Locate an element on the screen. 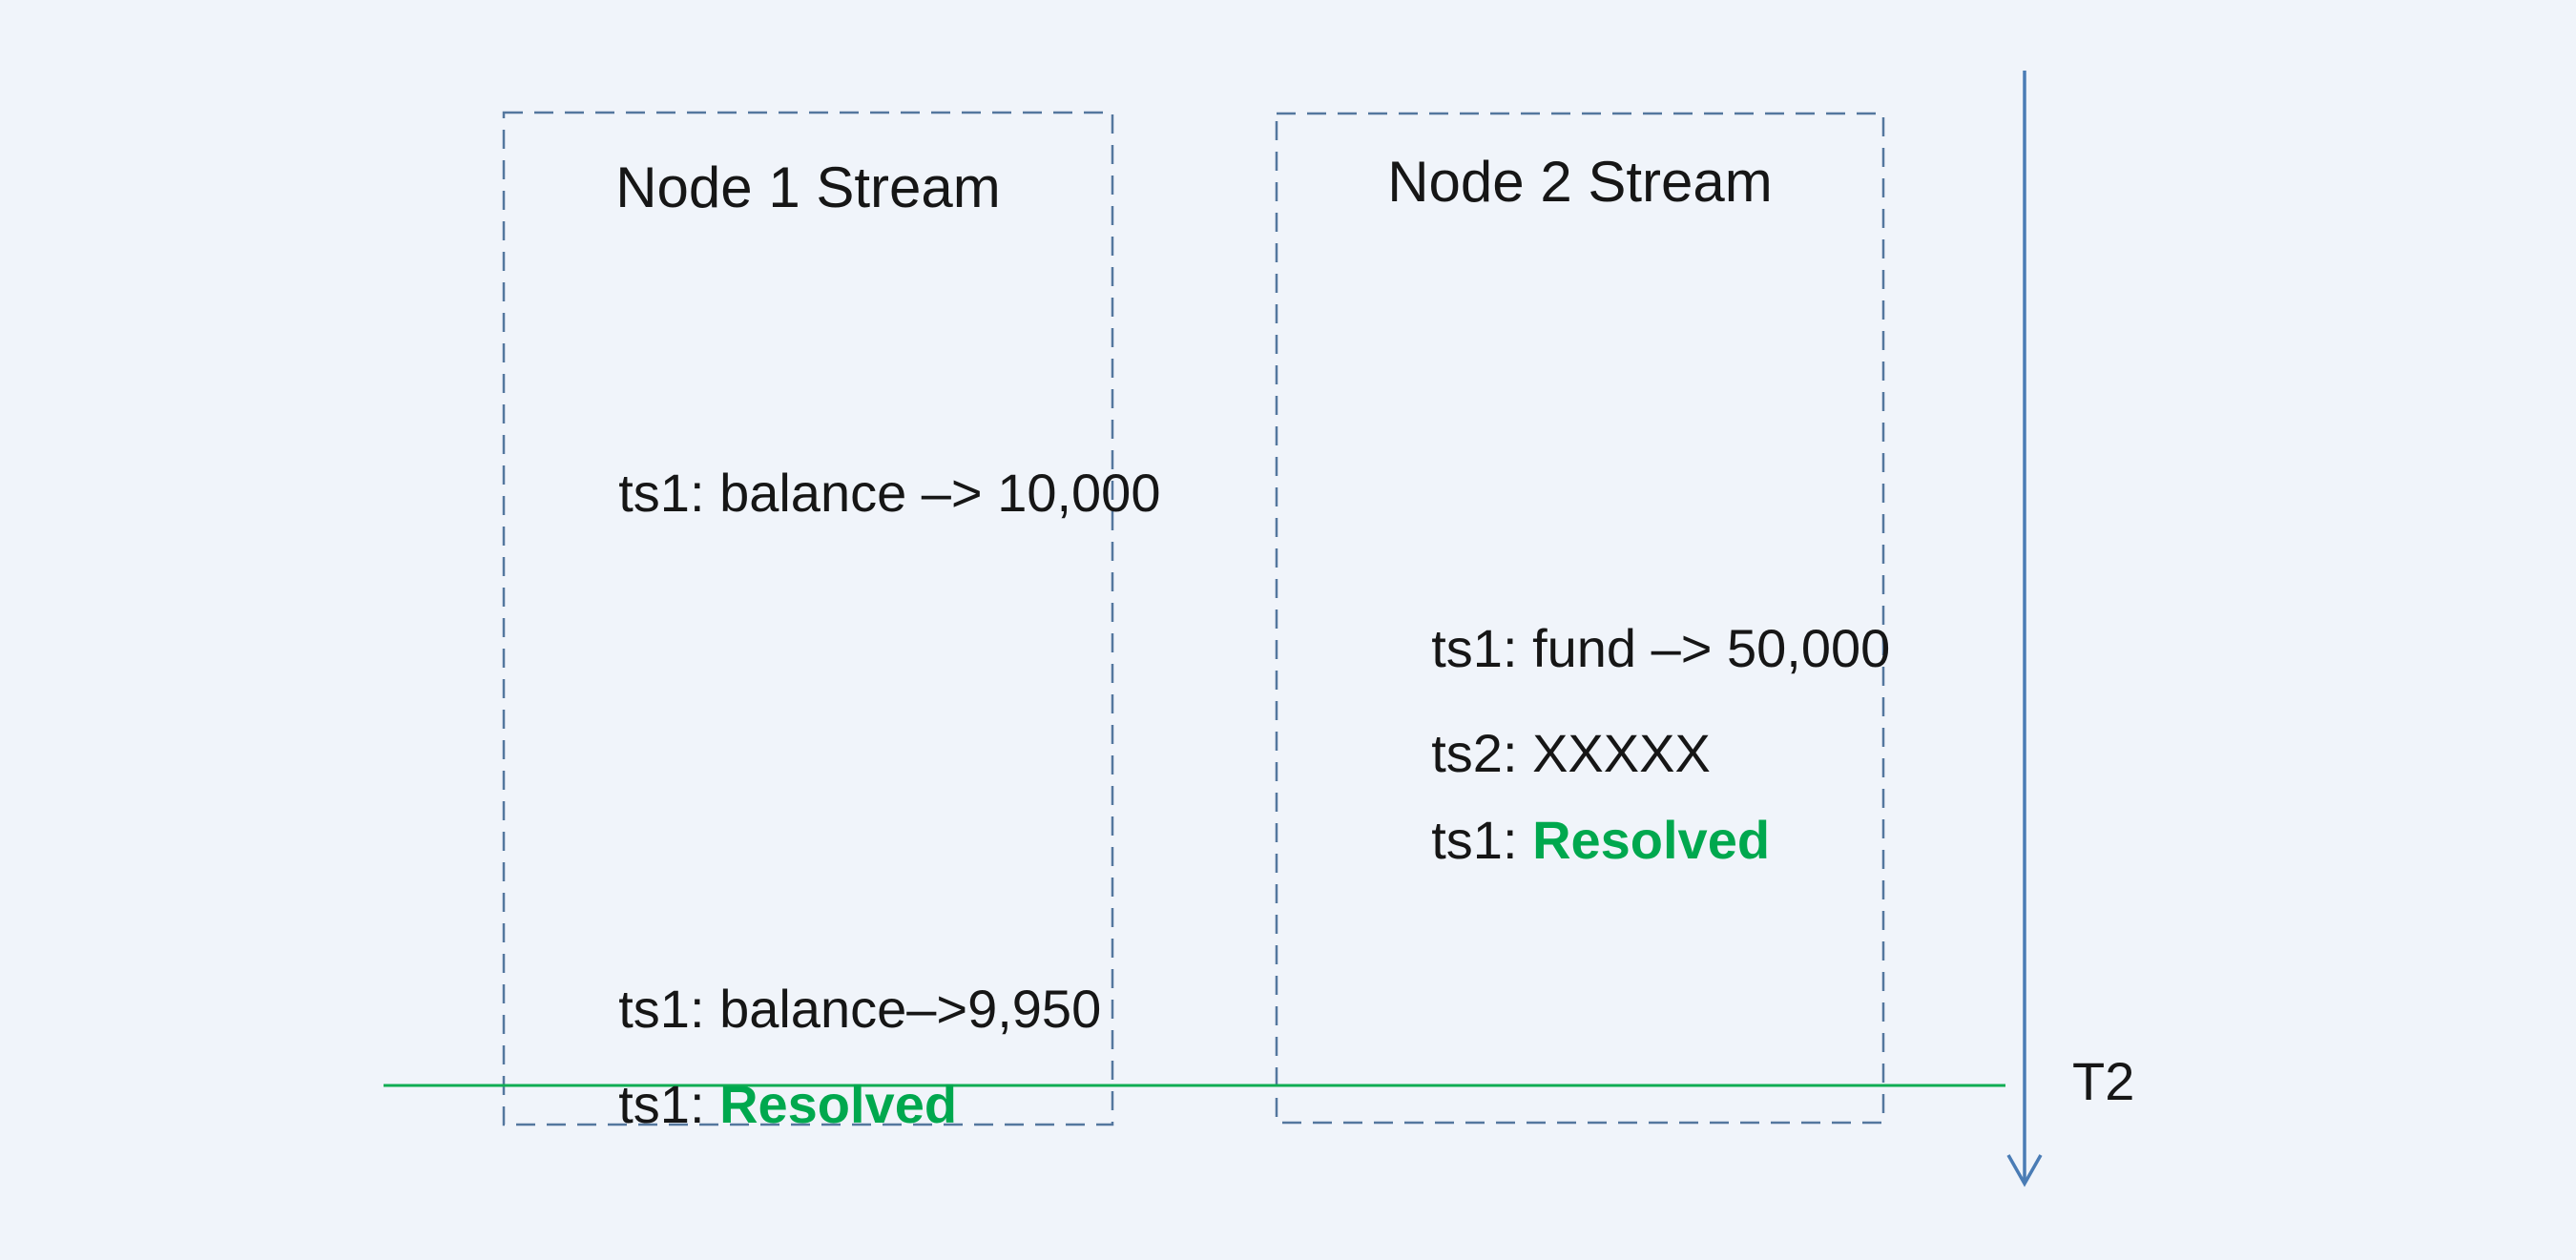 Image resolution: width=2576 pixels, height=1260 pixels. event-value: balance–>9,950 is located at coordinates (910, 1009).